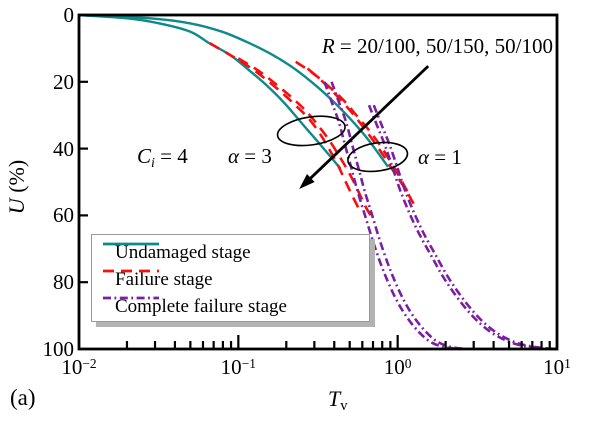 The width and height of the screenshot is (600, 432). I want to click on curve-failure-alpha3-r2, so click(304, 137).